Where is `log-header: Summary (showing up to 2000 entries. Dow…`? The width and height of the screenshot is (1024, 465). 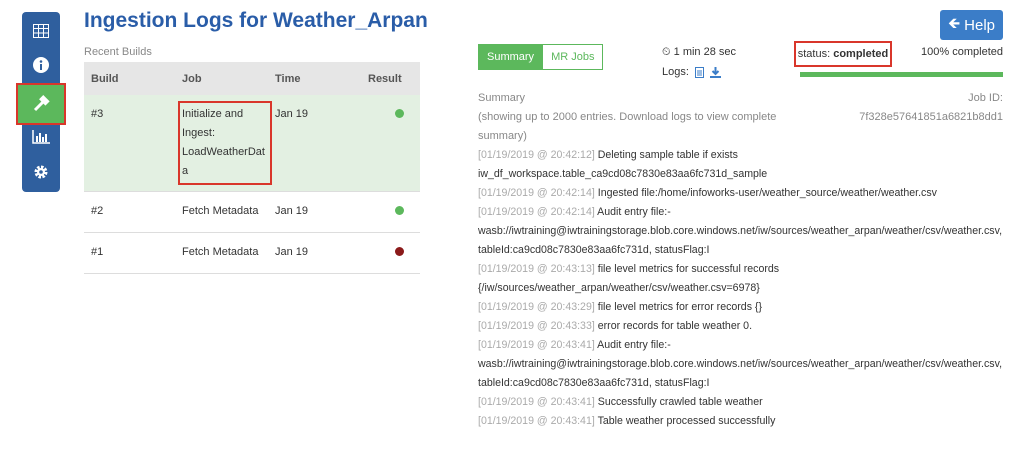
log-header: Summary (showing up to 2000 entries. Dow… is located at coordinates (740, 117).